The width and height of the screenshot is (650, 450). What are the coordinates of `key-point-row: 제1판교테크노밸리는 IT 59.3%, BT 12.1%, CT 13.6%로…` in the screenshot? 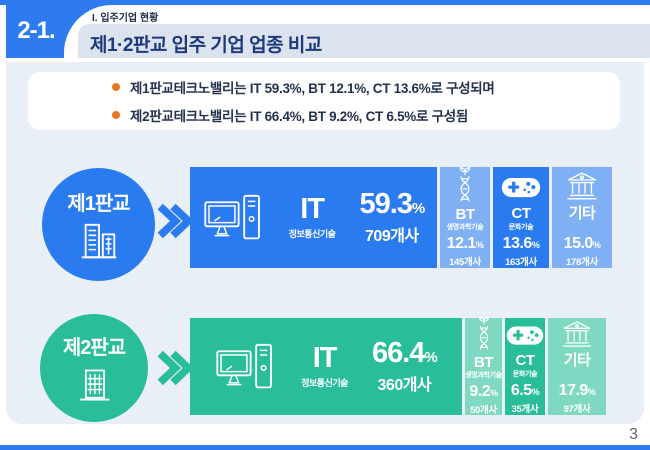 It's located at (366, 87).